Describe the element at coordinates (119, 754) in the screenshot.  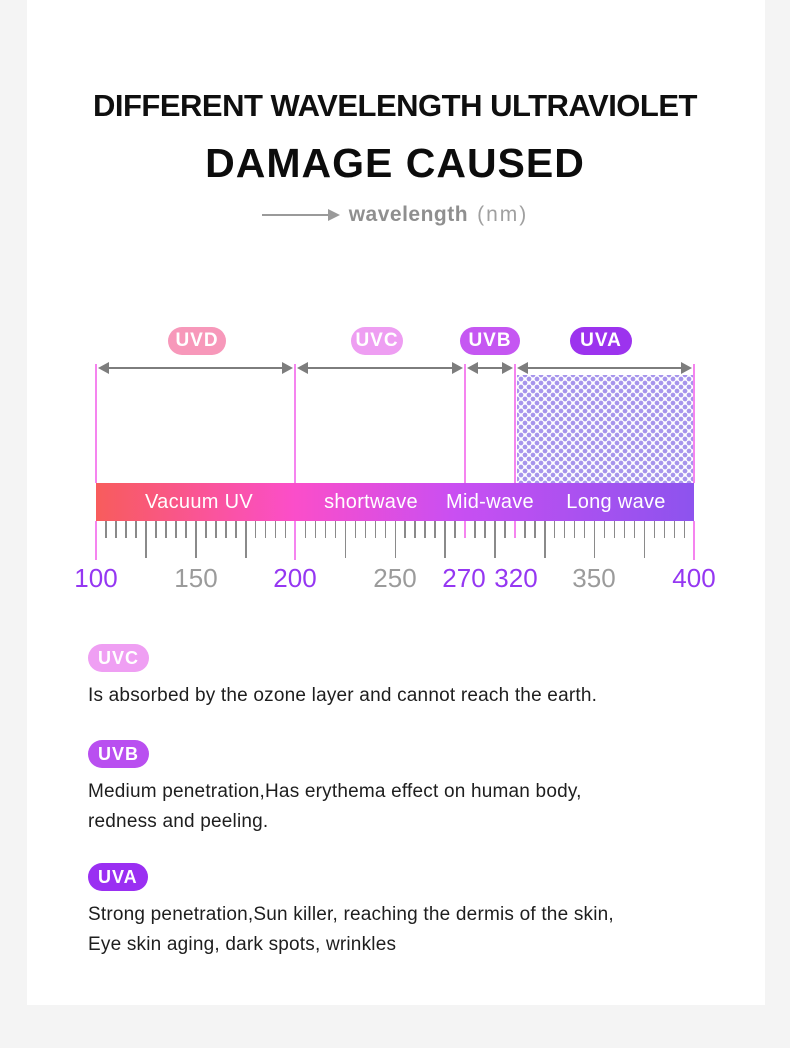
I see `section-badge-uvb: UVB` at that location.